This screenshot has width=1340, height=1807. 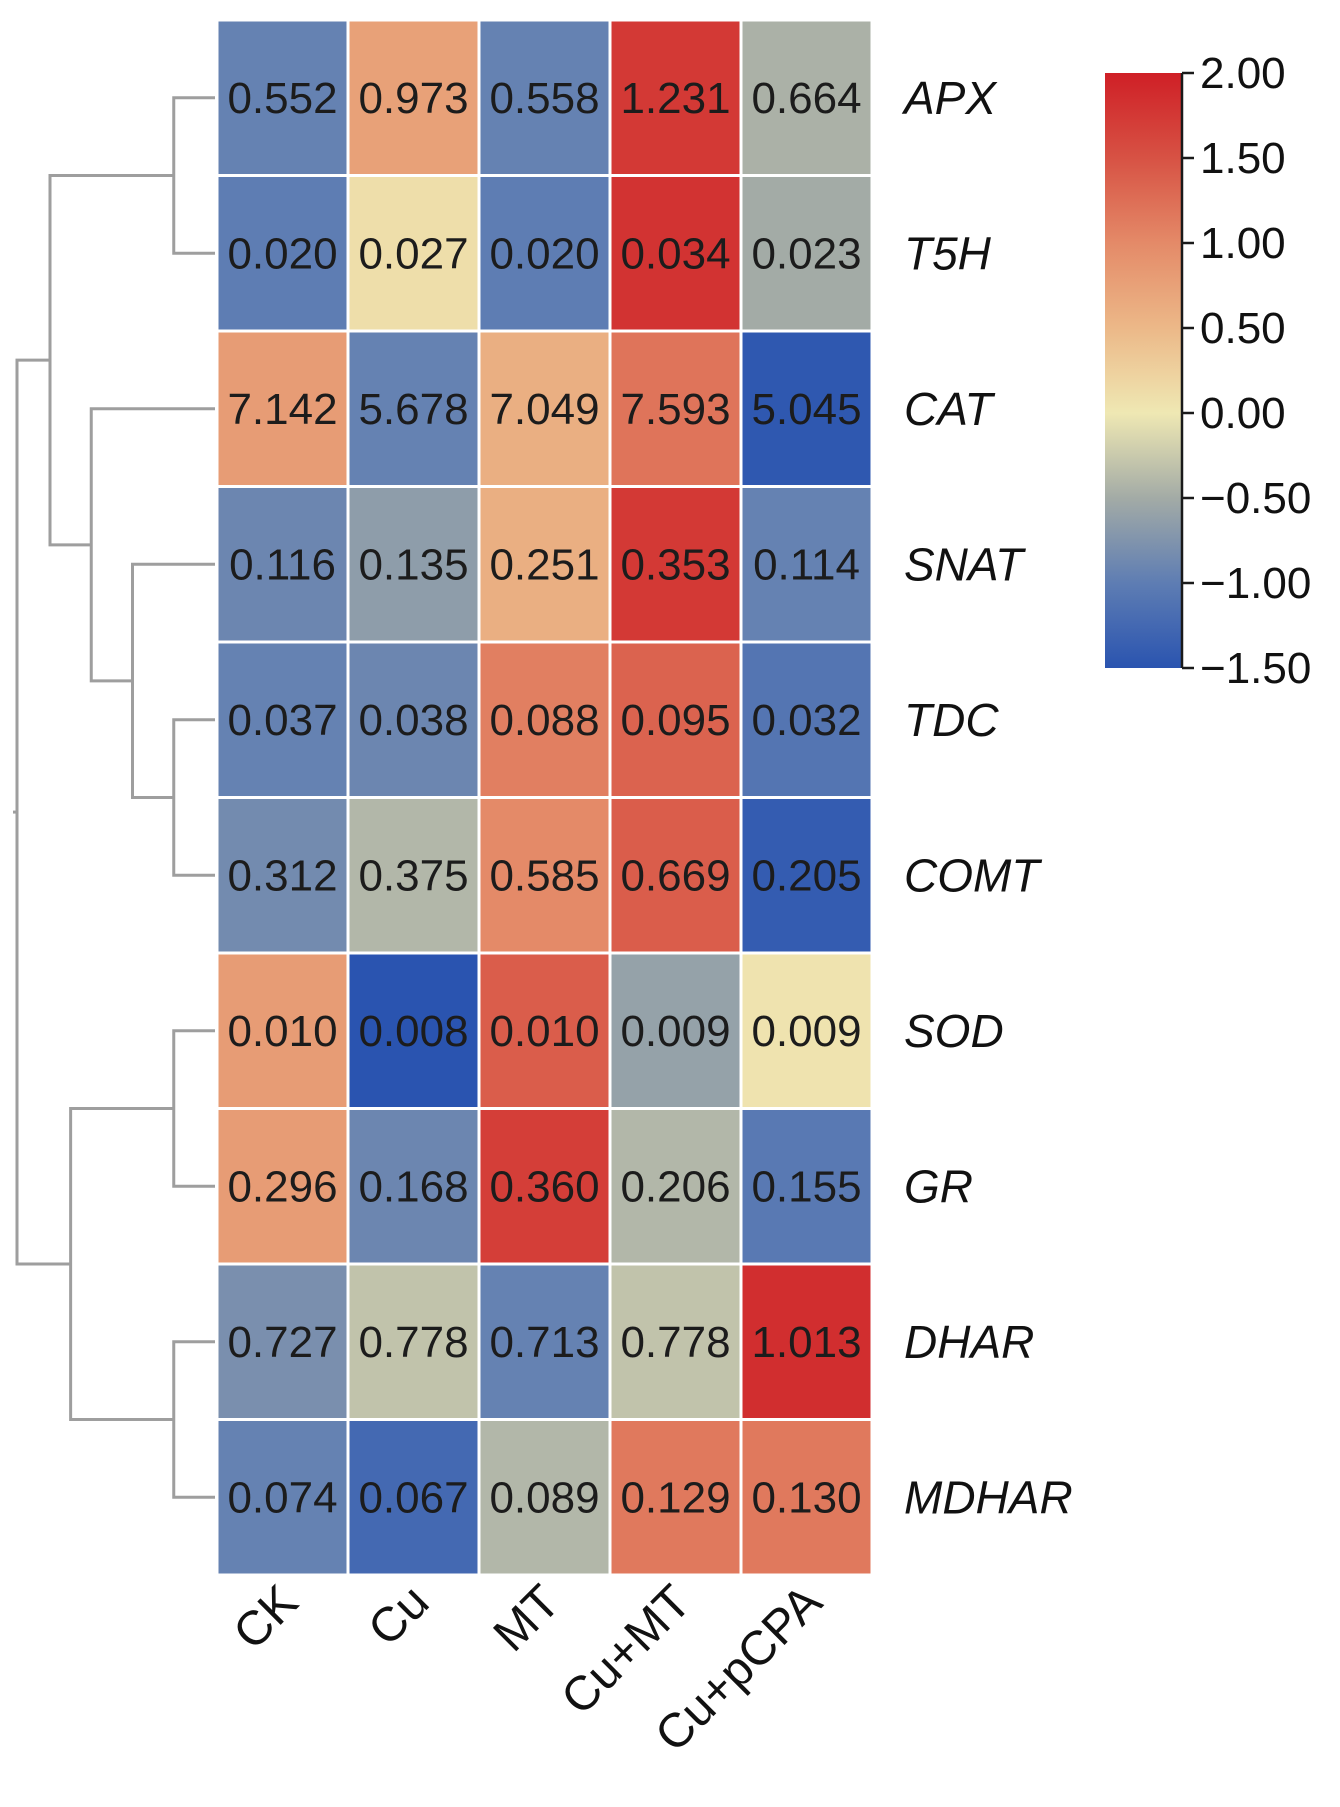 I want to click on cell-value-mdhar-ck: 0.074, so click(x=282, y=1497).